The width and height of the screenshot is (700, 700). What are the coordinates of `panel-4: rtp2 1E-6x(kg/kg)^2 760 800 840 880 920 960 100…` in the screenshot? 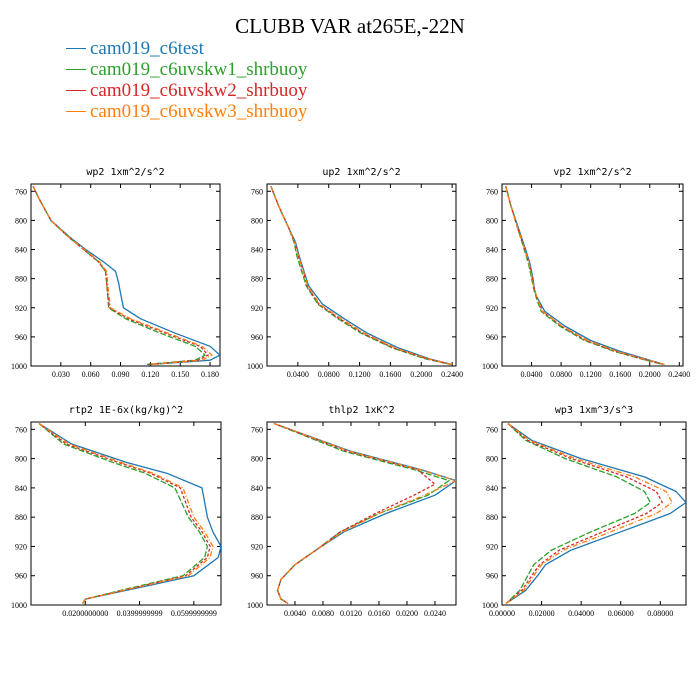 It's located at (116, 511).